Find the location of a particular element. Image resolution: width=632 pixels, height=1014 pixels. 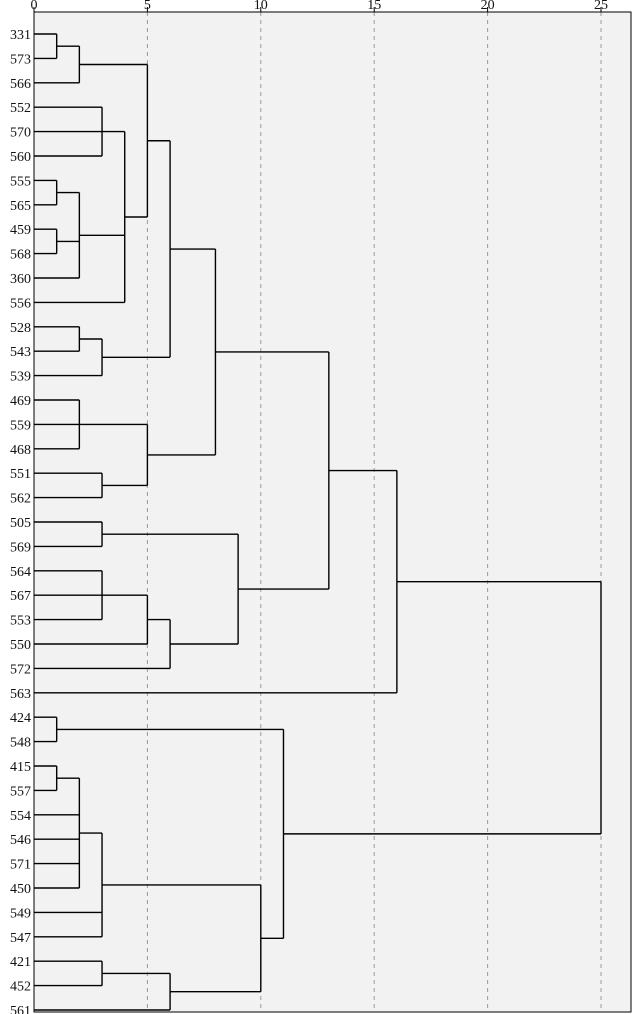

leaf-label: 468 is located at coordinates (20, 450).